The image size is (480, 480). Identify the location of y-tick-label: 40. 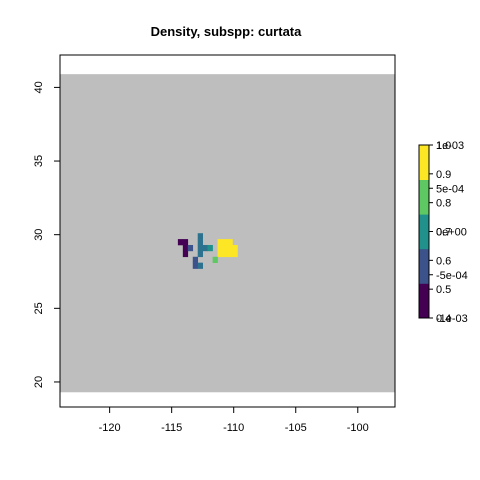
(39, 87).